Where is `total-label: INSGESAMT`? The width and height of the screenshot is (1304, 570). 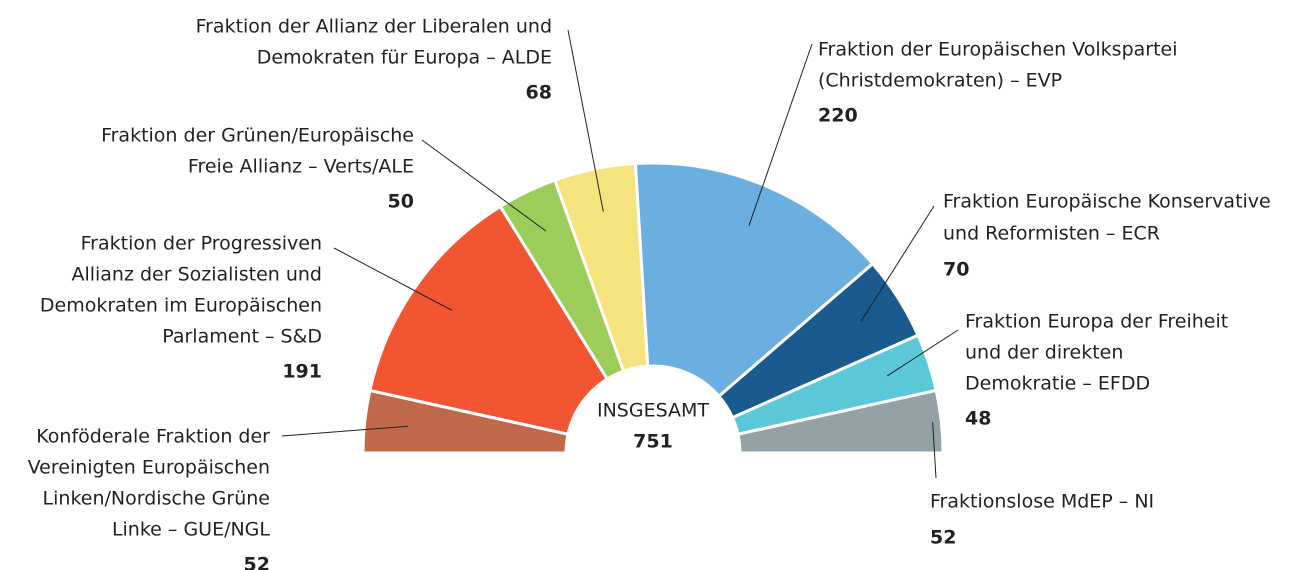
total-label: INSGESAMT is located at coordinates (653, 411).